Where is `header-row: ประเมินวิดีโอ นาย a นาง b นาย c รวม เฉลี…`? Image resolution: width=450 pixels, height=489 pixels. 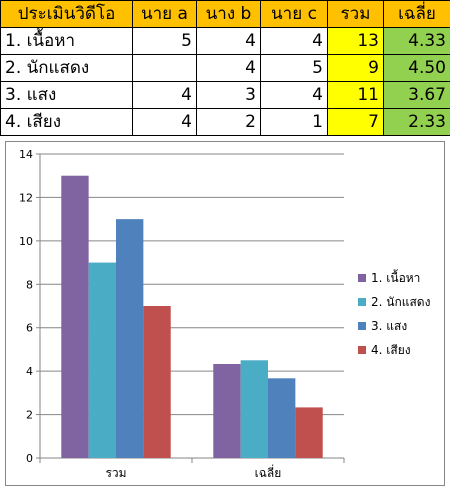
header-row: ประเมินวิดีโอ นาย a นาง b นาย c รวม เฉลี… is located at coordinates (225, 14).